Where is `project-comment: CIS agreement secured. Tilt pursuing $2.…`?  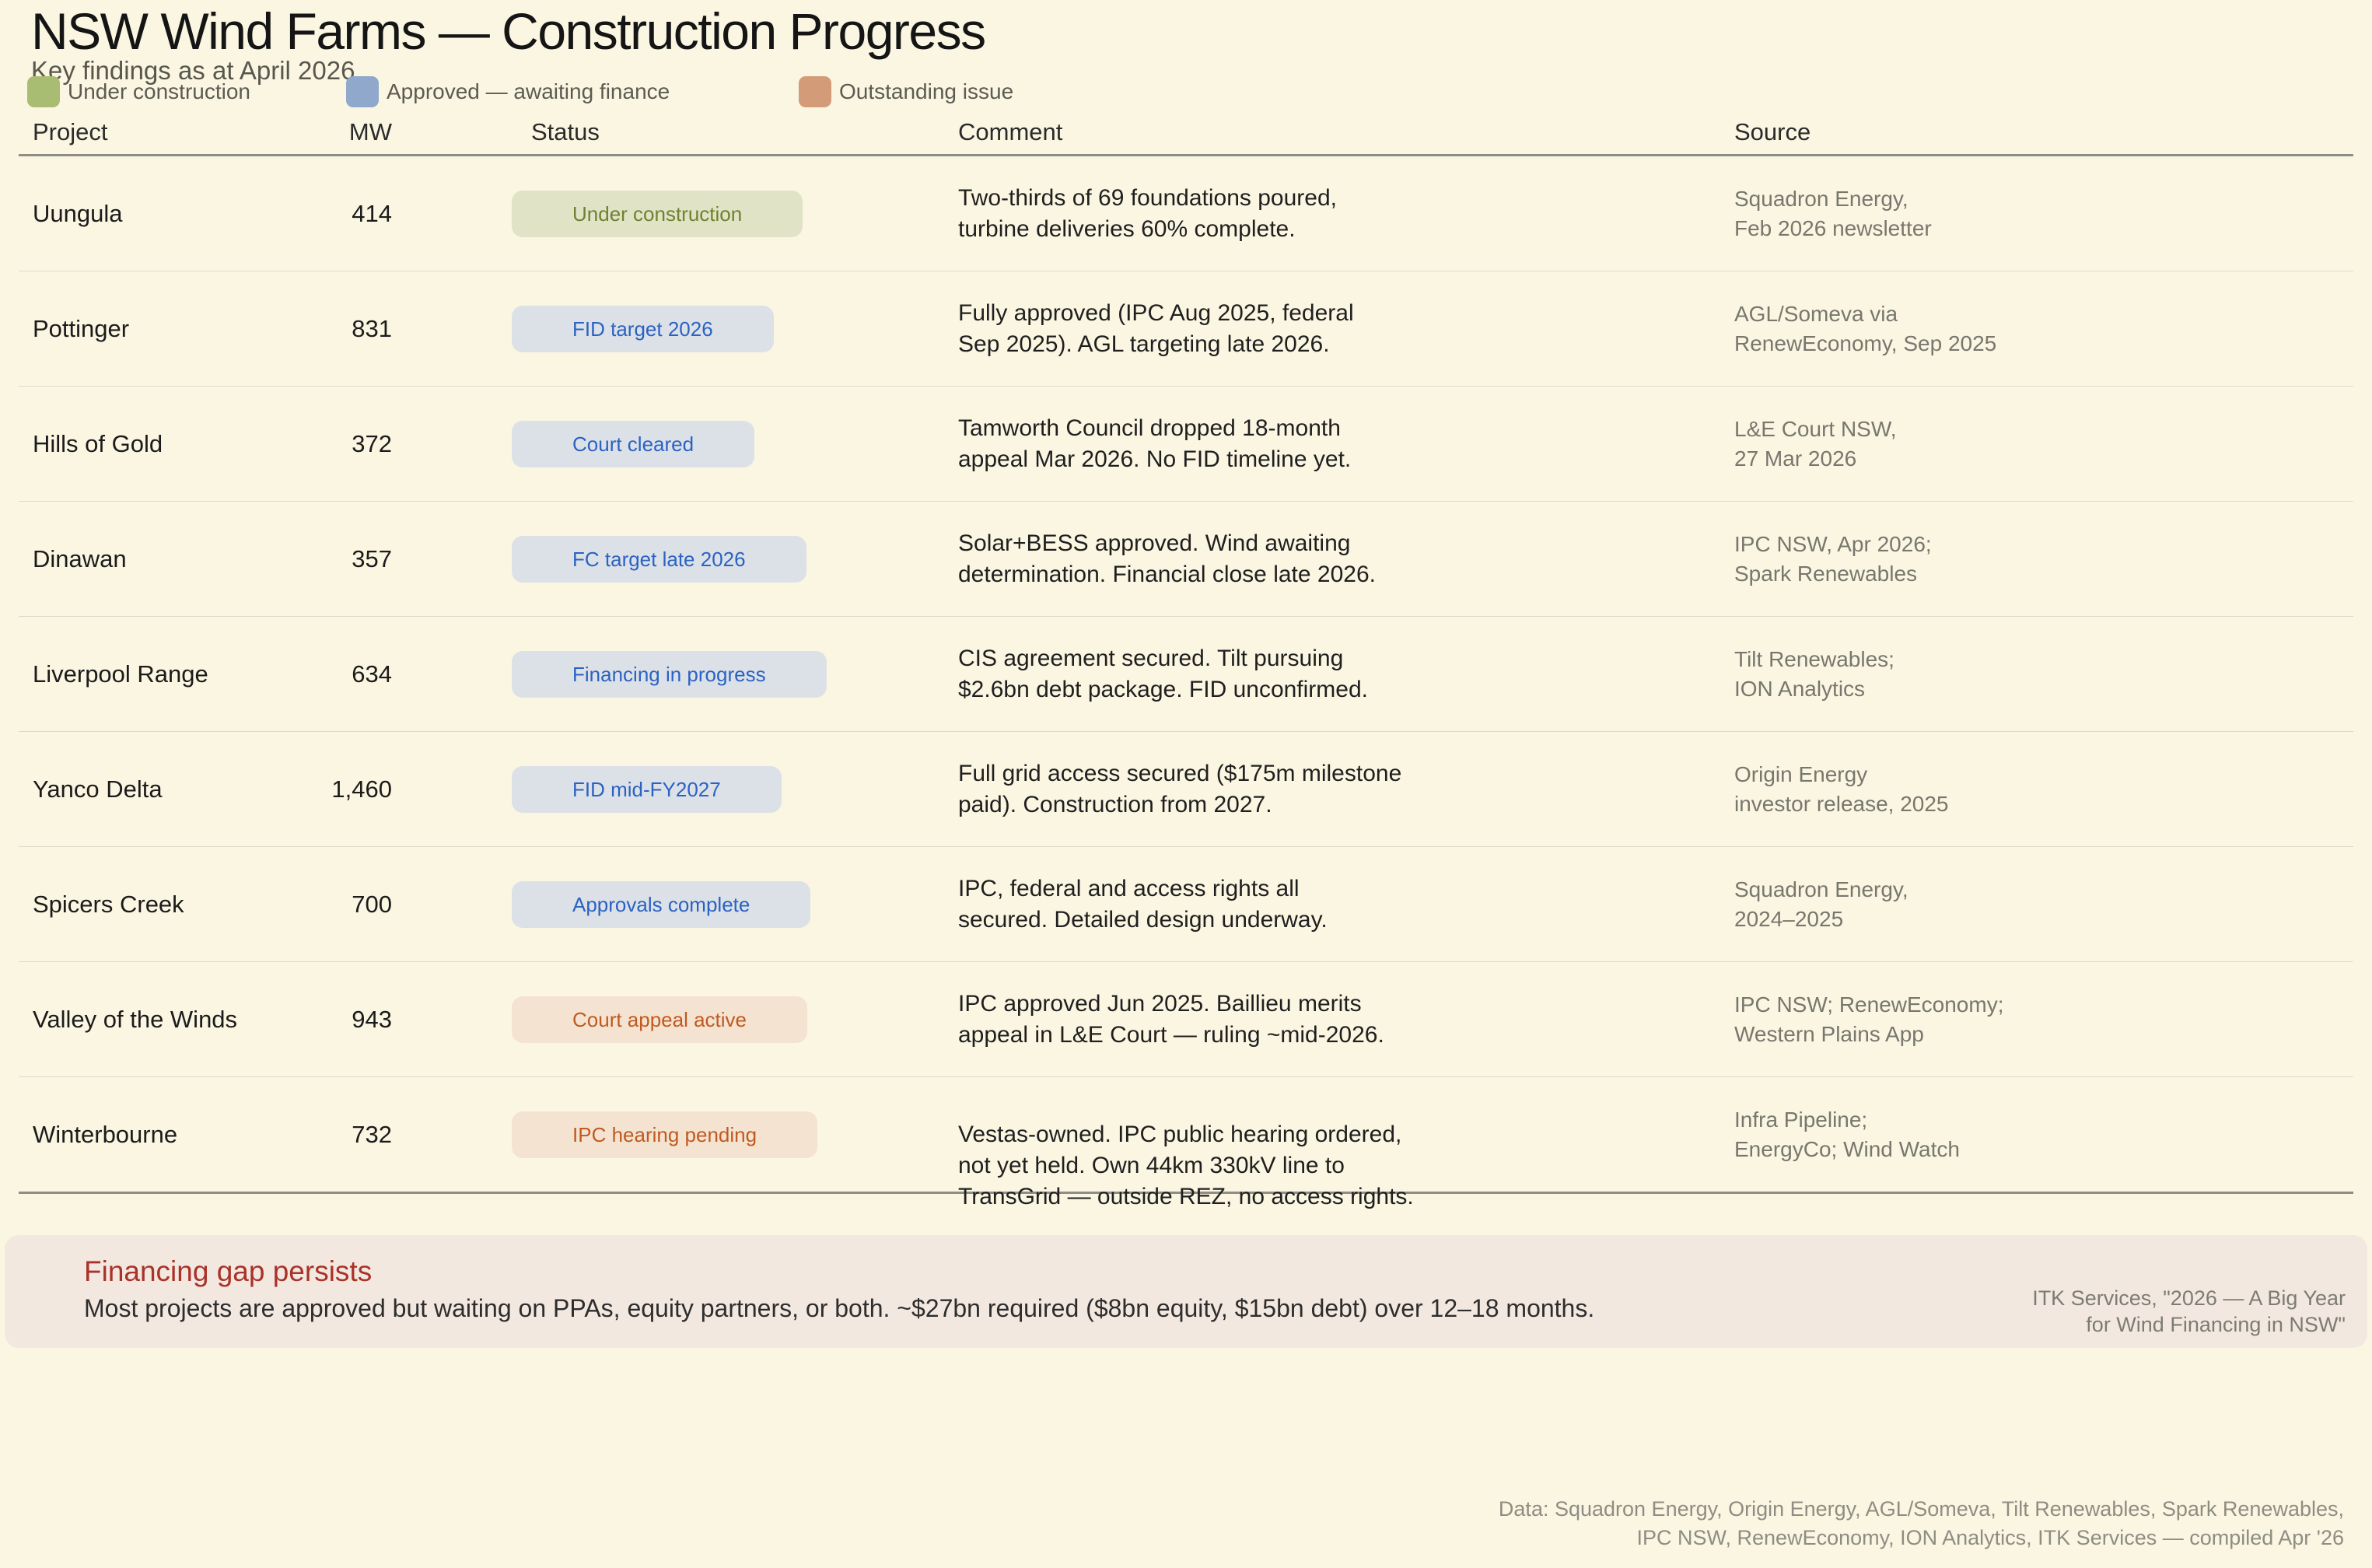
project-comment: CIS agreement secured. Tilt pursuing $2.… is located at coordinates (1163, 673).